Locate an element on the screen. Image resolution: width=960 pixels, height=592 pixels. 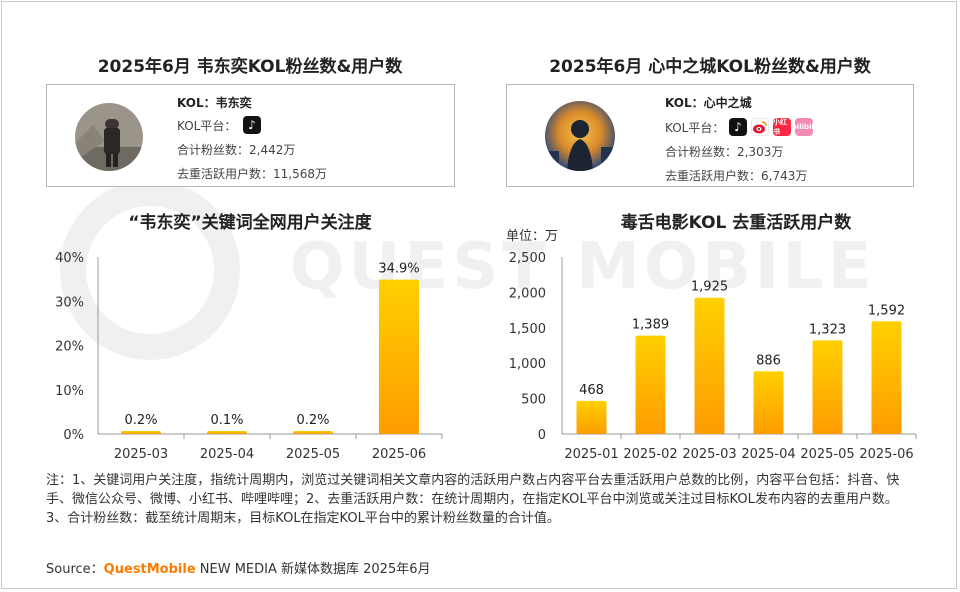
avatar-illustration is located at coordinates (580, 136).